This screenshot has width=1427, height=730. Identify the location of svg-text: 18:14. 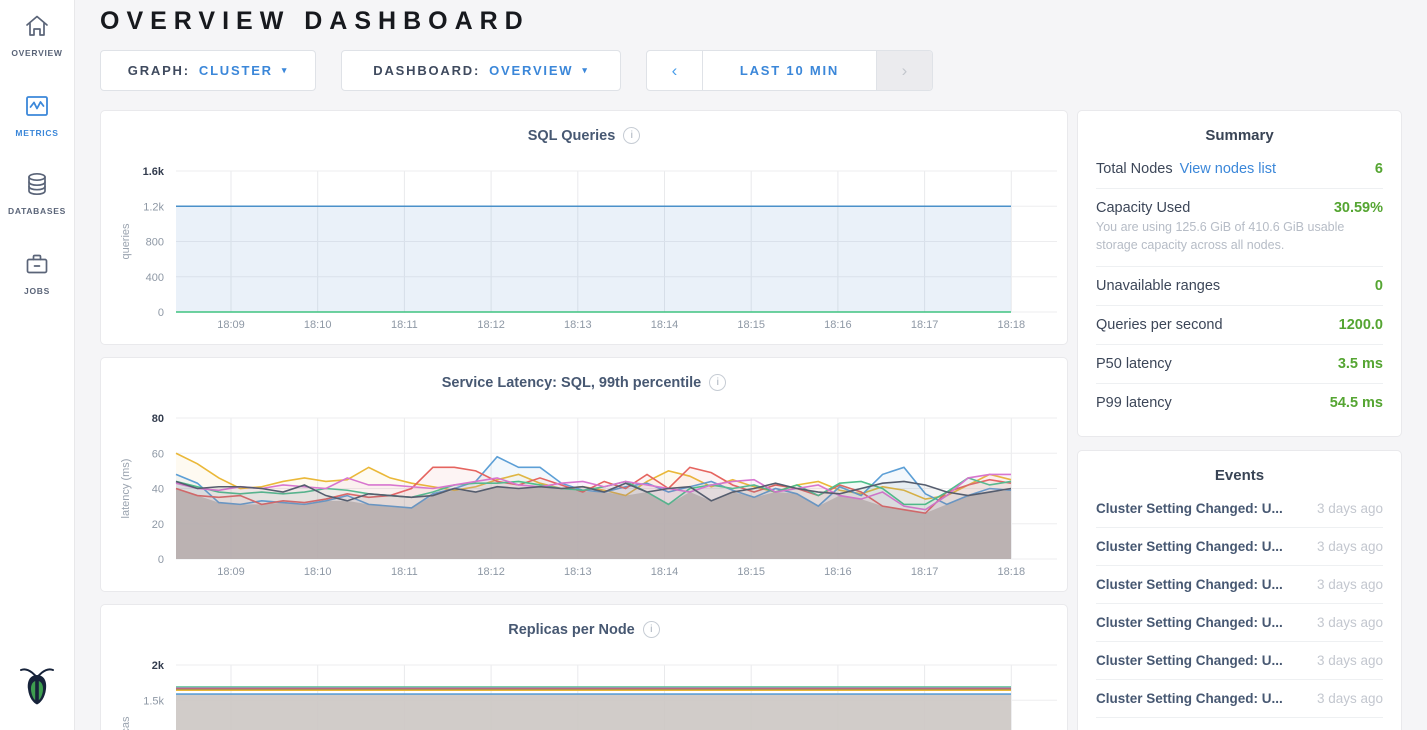
(665, 572).